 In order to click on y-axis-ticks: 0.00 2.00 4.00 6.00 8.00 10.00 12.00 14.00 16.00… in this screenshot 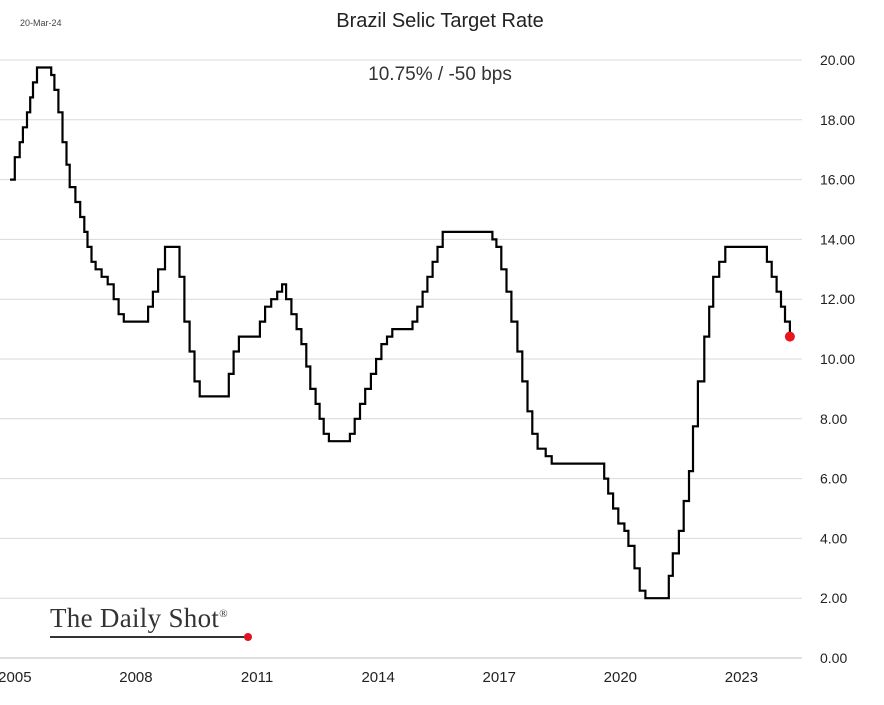, I will do `click(837, 359)`.